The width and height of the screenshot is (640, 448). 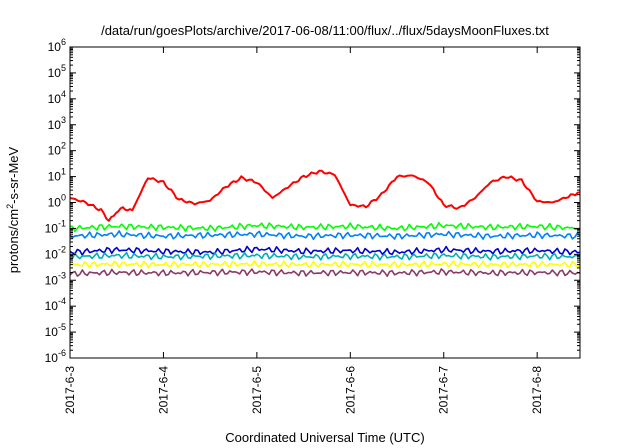 I want to click on y-tick-label-exp: 6, so click(x=63, y=42).